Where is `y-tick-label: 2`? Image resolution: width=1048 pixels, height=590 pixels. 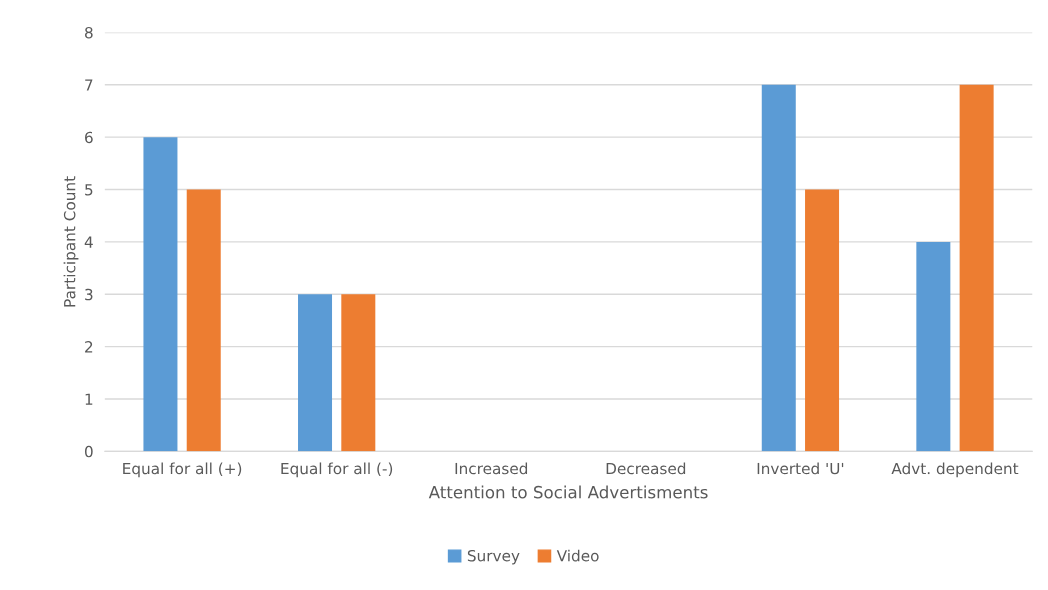 y-tick-label: 2 is located at coordinates (89, 347).